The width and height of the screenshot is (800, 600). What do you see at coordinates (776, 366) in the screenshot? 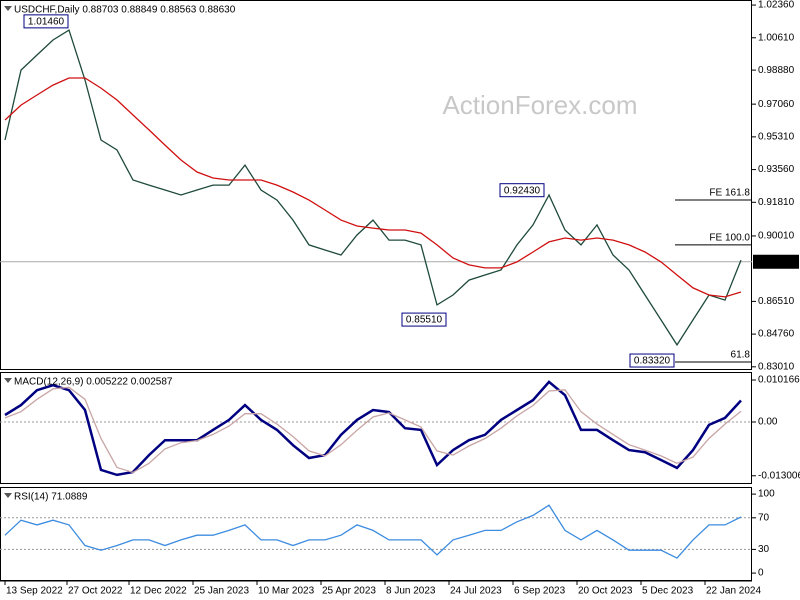
I see `y-tick-label: 0.83010` at bounding box center [776, 366].